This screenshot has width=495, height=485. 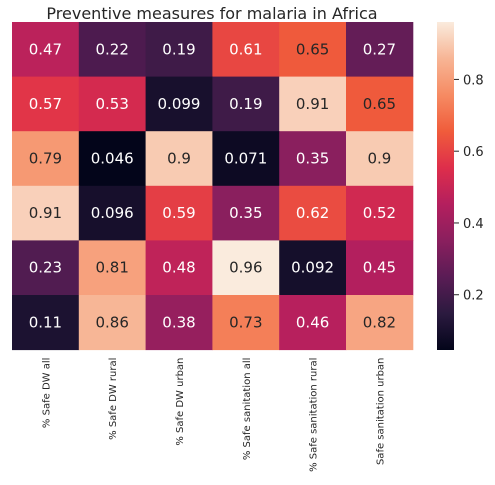 I want to click on cell-value-label: 0.79, so click(x=45, y=159).